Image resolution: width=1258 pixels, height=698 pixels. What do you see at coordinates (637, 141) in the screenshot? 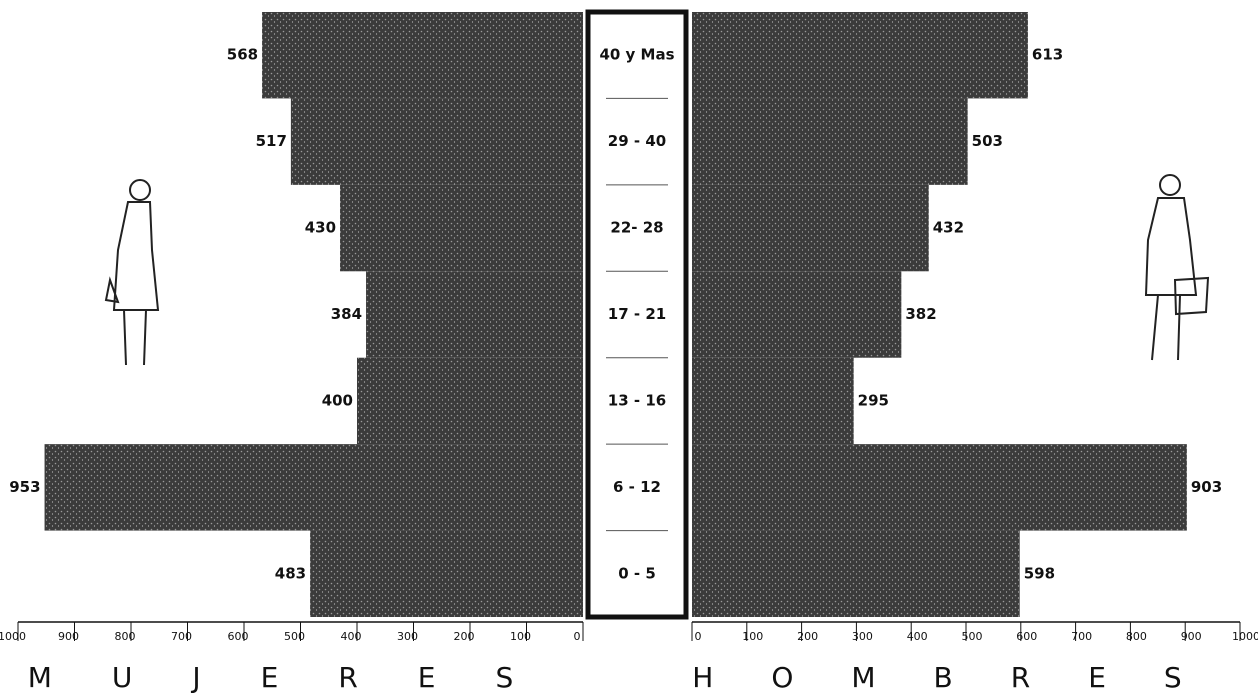
I see `category-label: 29 - 40` at bounding box center [637, 141].